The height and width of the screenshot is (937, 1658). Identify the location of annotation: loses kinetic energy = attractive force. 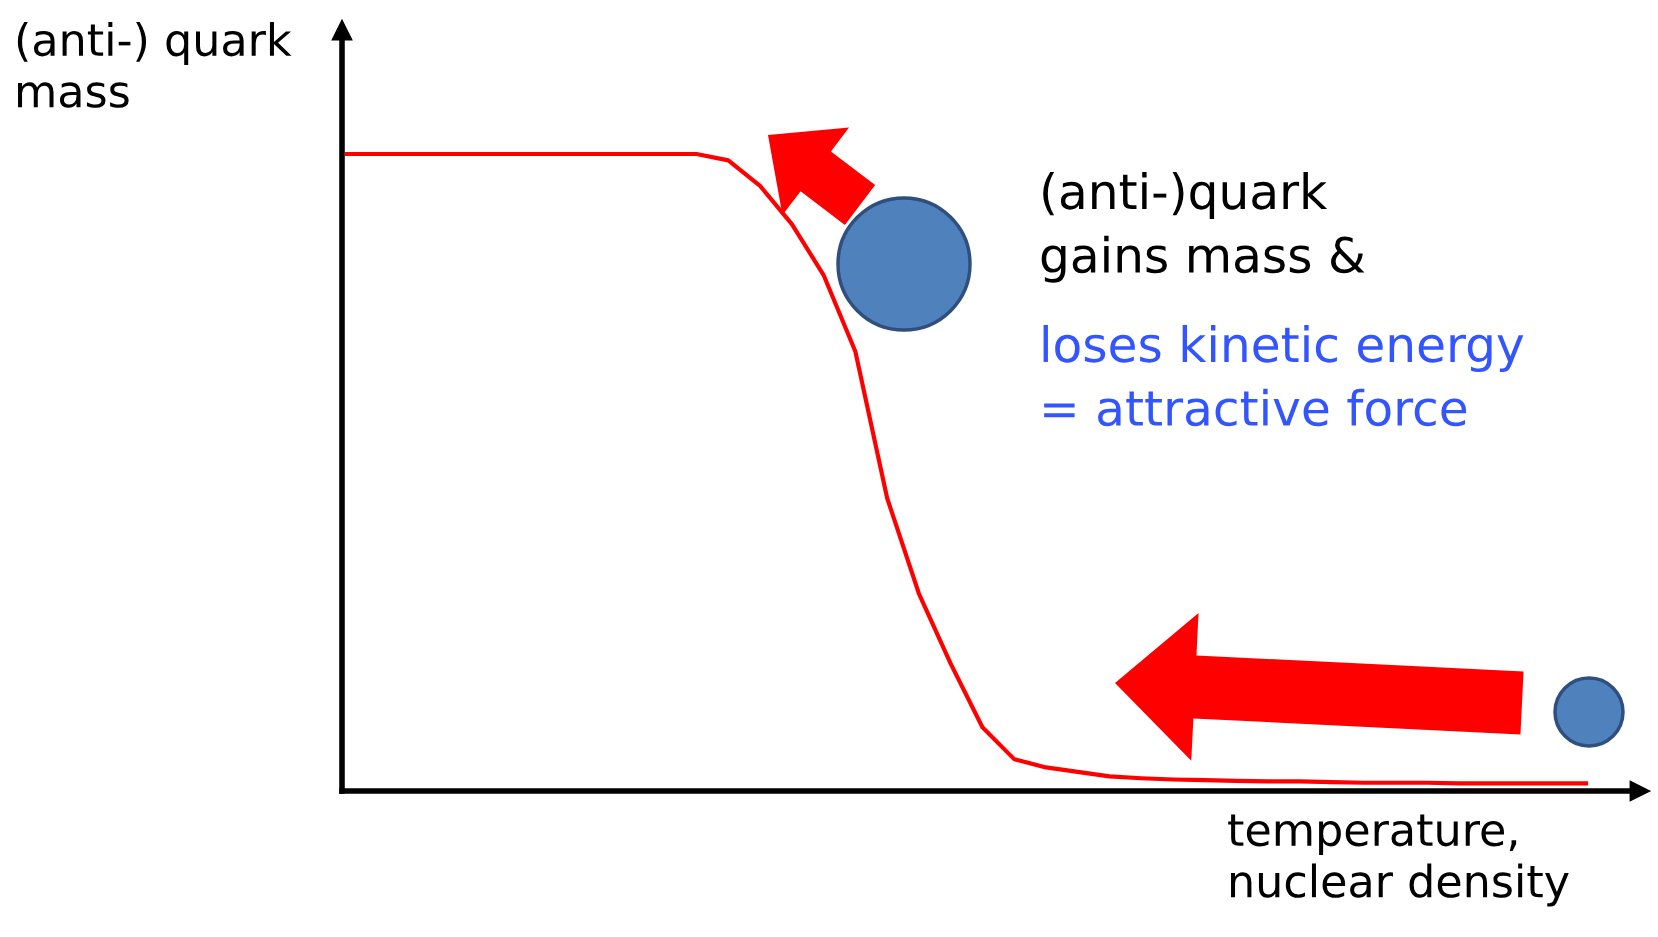
(1283, 376).